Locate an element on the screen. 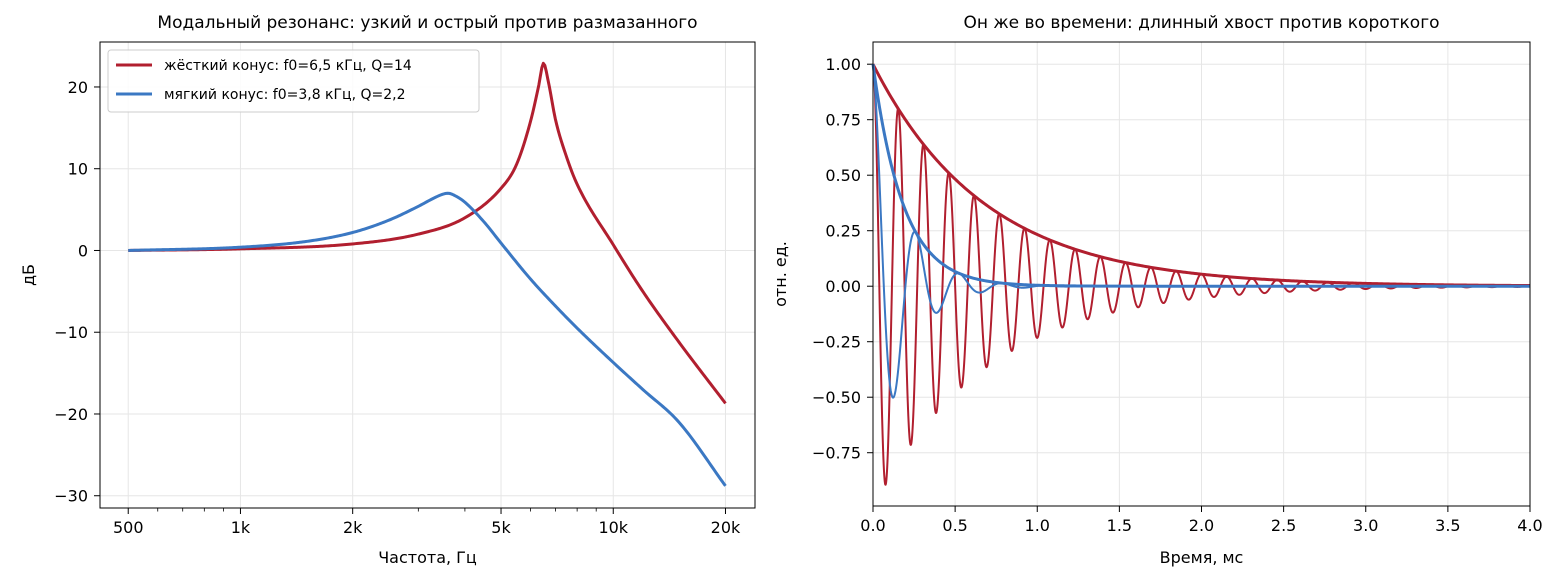 This screenshot has width=1560, height=584. frequency-tick-label-y: 0 is located at coordinates (83, 250).